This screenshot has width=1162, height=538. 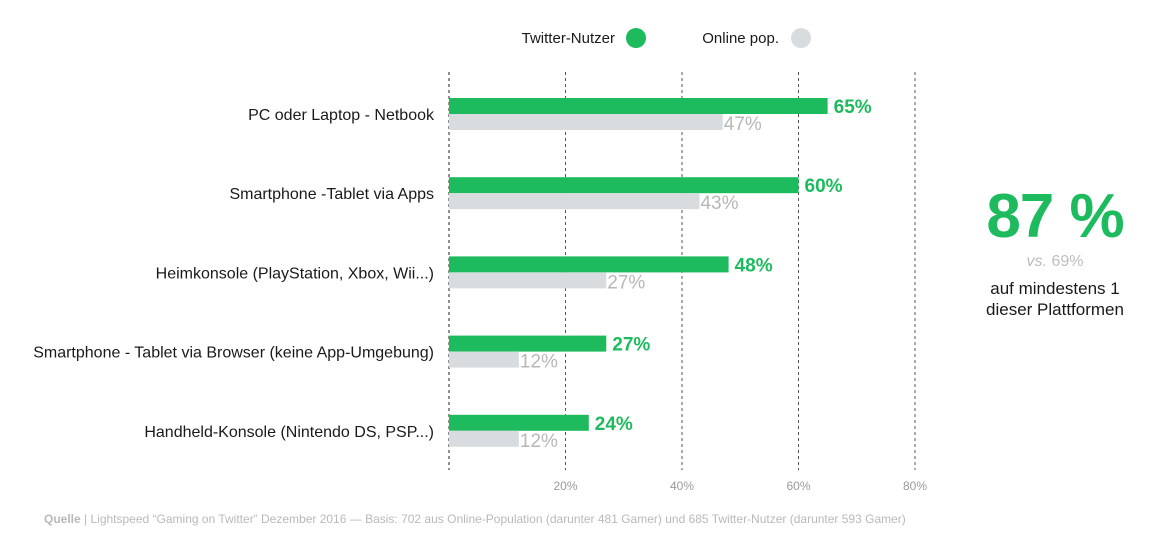 I want to click on value-label-twitter: 24%, so click(x=614, y=424).